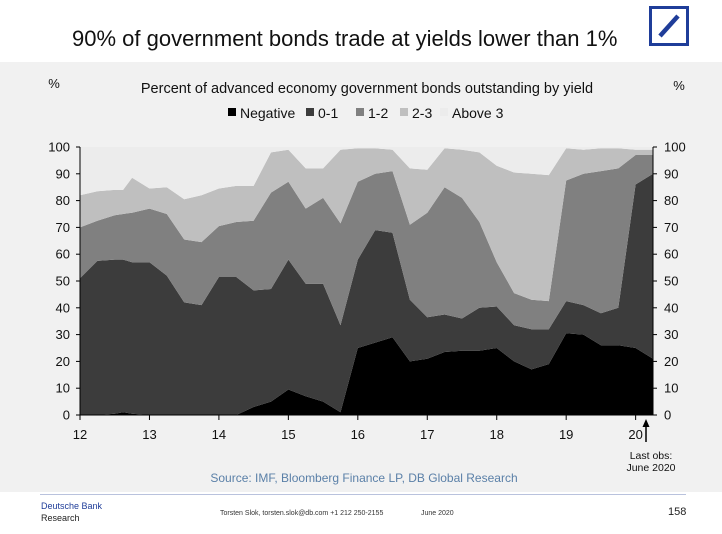 This screenshot has height=534, width=722. What do you see at coordinates (63, 307) in the screenshot?
I see `y-tick-label-left: 40` at bounding box center [63, 307].